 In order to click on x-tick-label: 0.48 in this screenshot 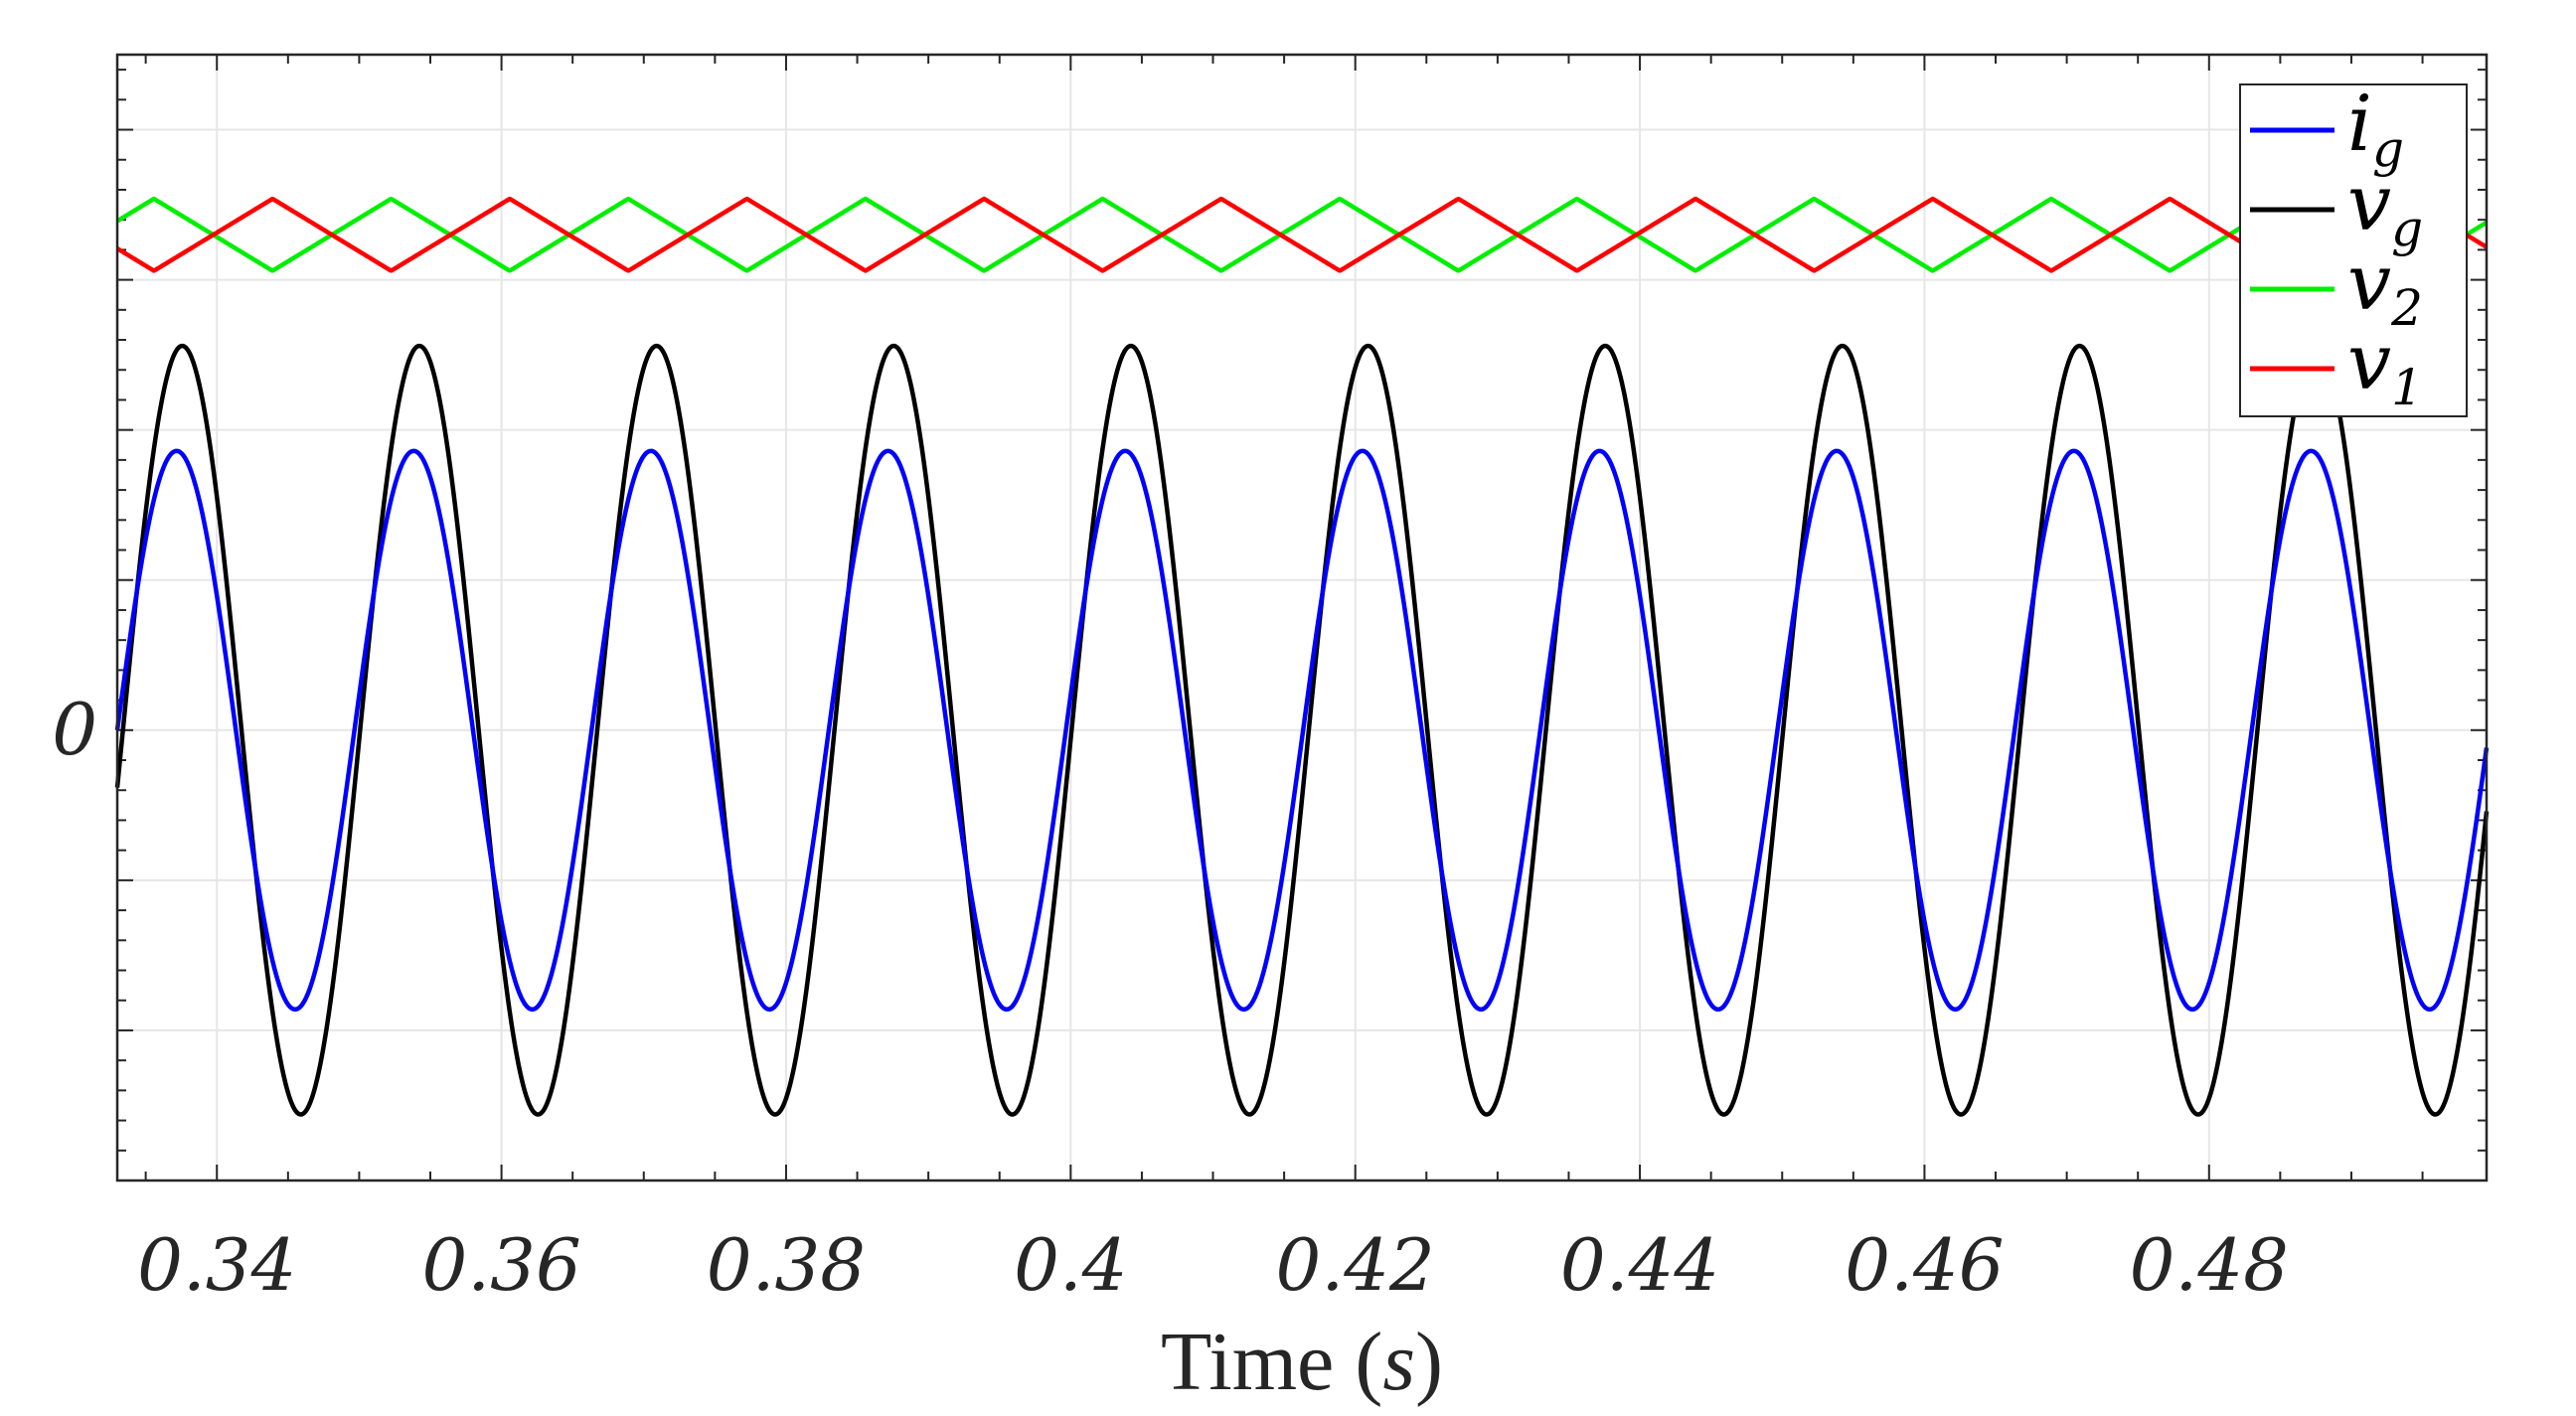, I will do `click(2209, 1265)`.